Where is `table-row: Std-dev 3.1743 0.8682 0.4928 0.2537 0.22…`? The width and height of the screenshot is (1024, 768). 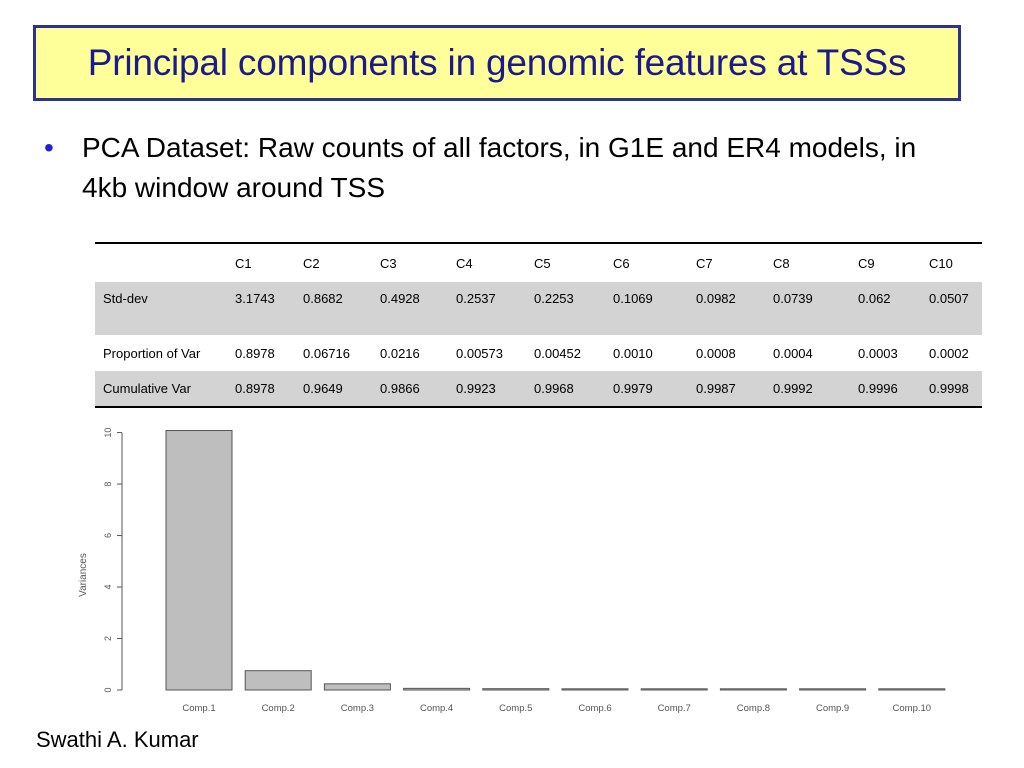
table-row: Std-dev 3.1743 0.8682 0.4928 0.2537 0.22… is located at coordinates (538, 308).